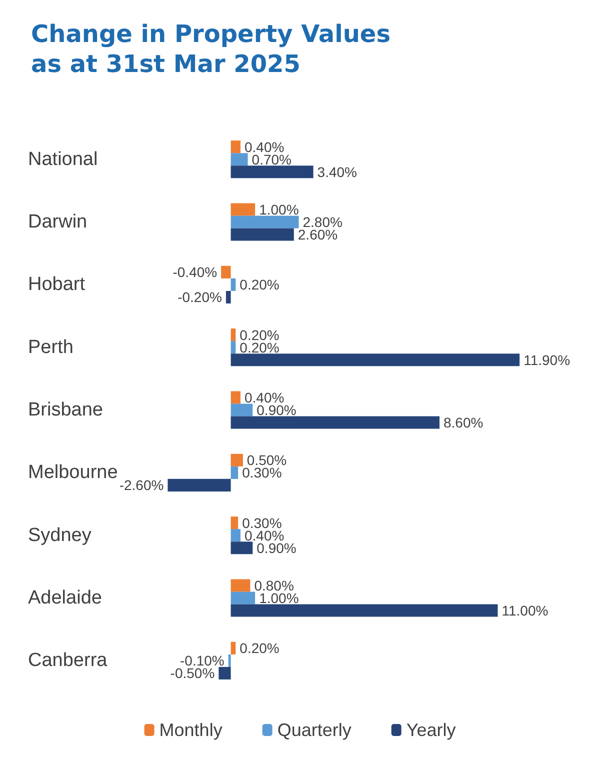 The image size is (600, 760). What do you see at coordinates (60, 535) in the screenshot?
I see `y-tick-label: Sydney` at bounding box center [60, 535].